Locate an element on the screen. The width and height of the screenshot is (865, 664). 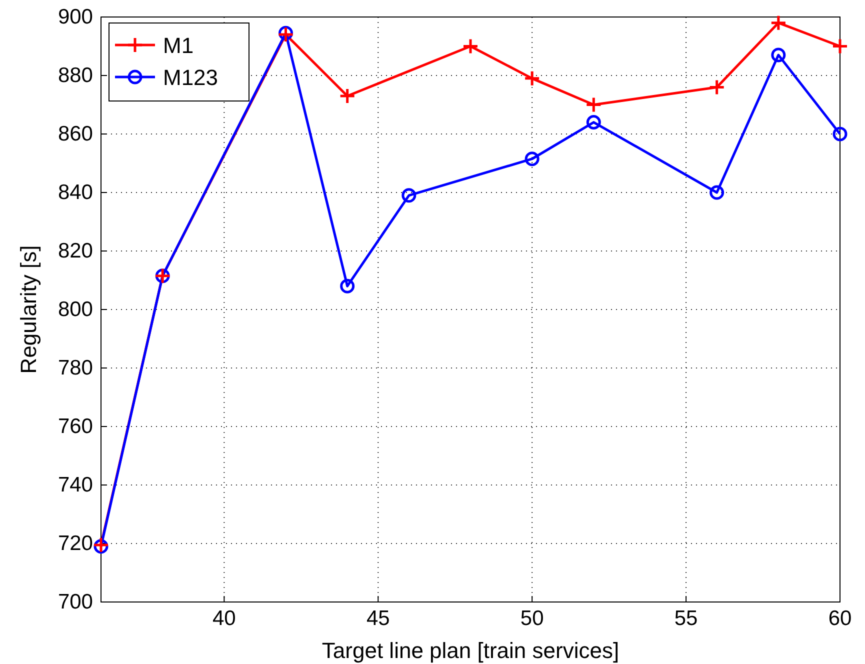
legend-label: M1 is located at coordinates (178, 45).